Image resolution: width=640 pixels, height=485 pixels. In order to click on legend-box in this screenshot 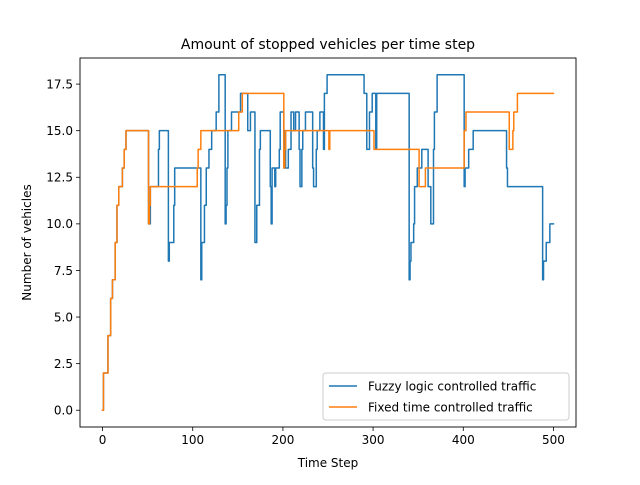, I will do `click(446, 396)`.